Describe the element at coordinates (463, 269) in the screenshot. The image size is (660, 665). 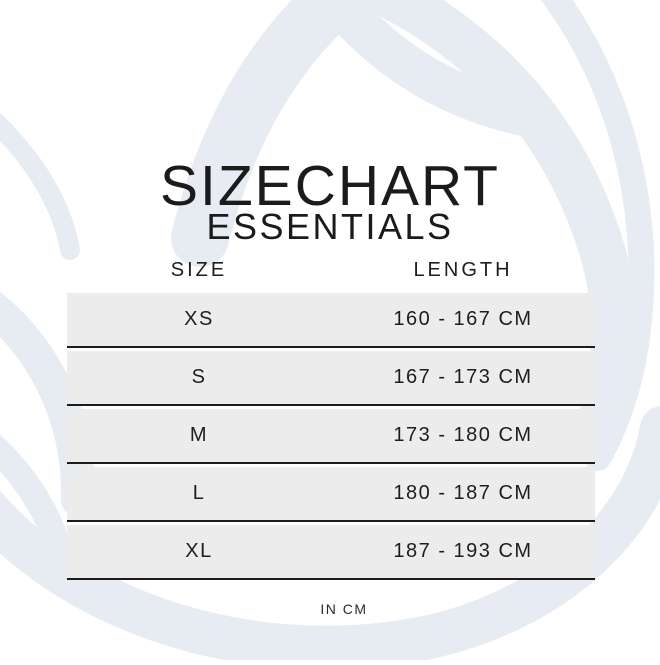
I see `column-header-length: LENGTH` at that location.